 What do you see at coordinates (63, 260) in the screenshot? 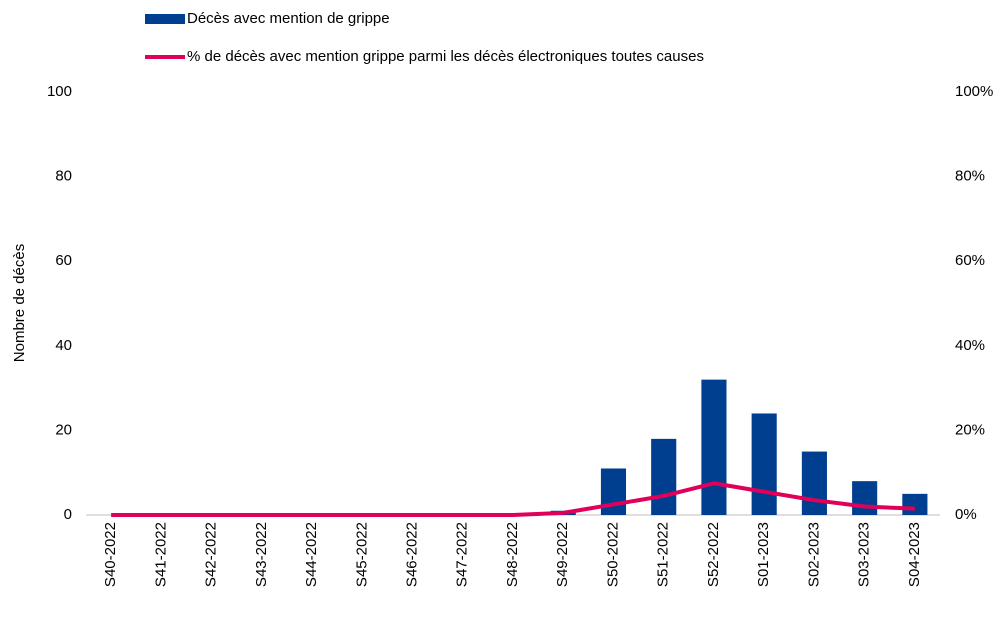
I see `y-tick-label: 60` at bounding box center [63, 260].